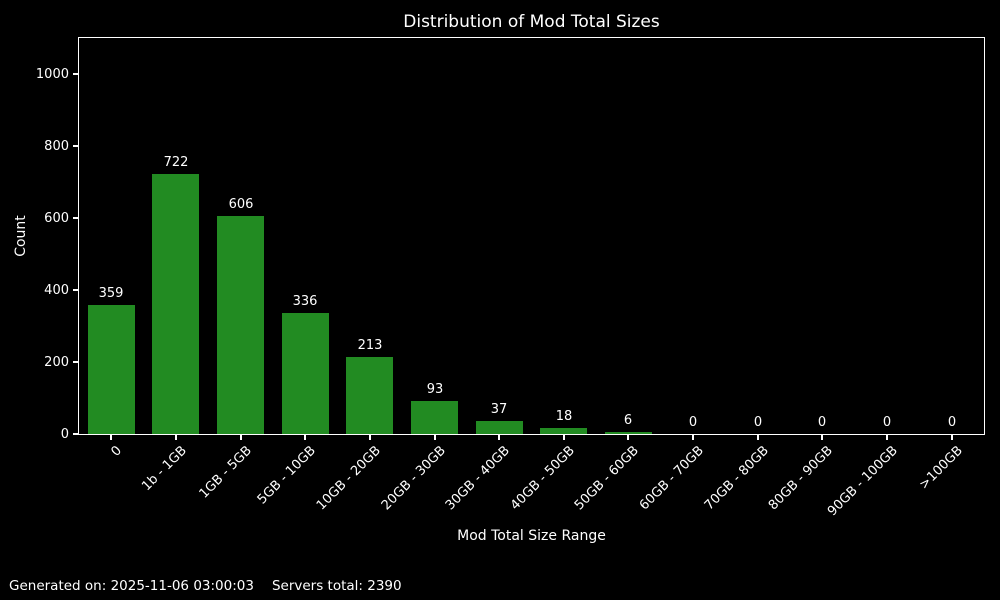 This screenshot has height=600, width=1000. Describe the element at coordinates (176, 162) in the screenshot. I see `bar-value-label: 722` at that location.